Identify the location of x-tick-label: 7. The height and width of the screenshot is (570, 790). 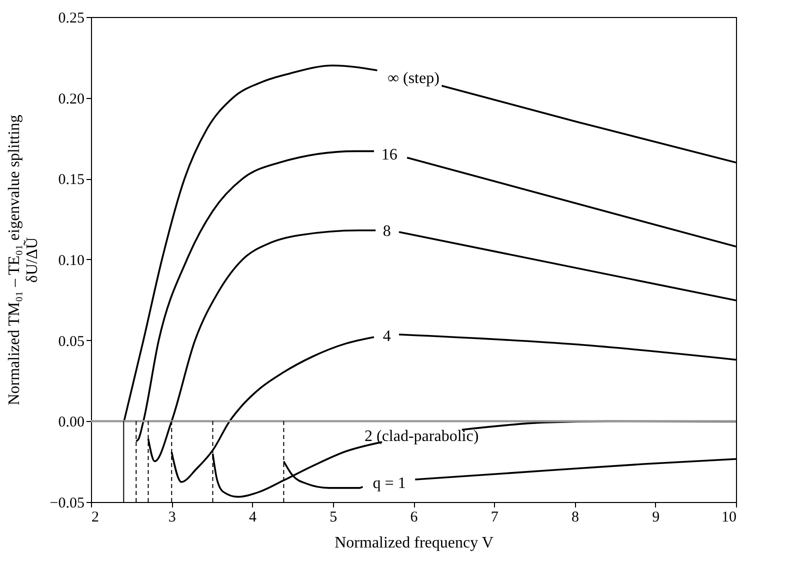
(494, 518).